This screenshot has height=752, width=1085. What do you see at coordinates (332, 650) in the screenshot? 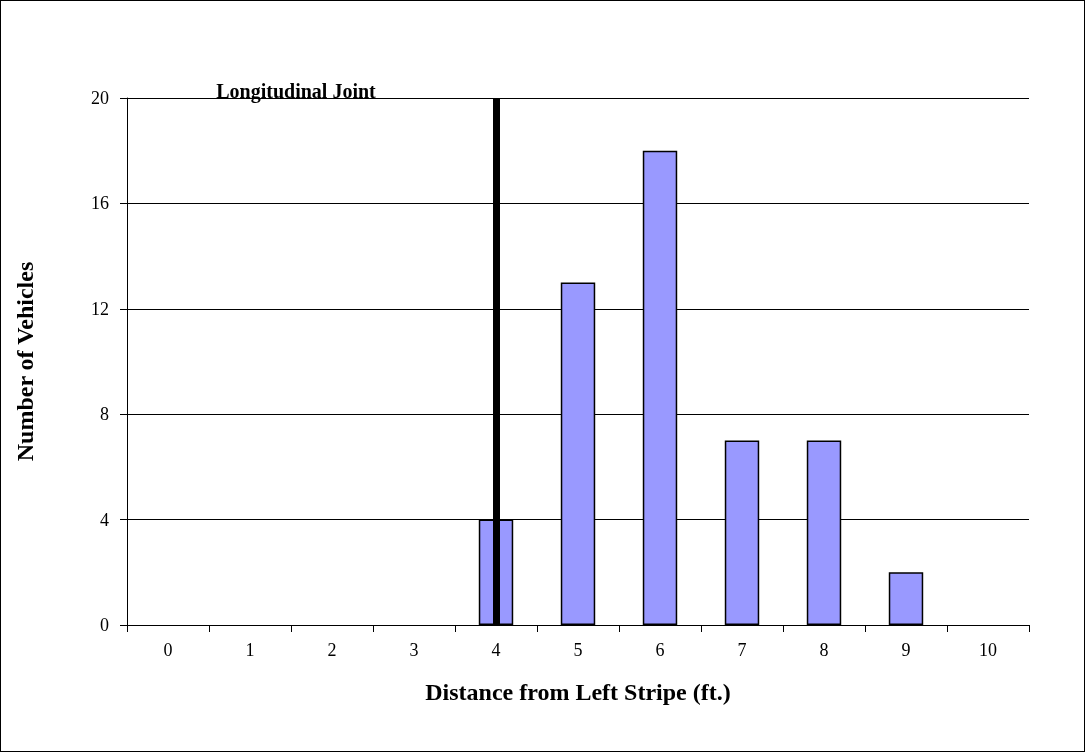
I see `x-tick-label: 2` at bounding box center [332, 650].